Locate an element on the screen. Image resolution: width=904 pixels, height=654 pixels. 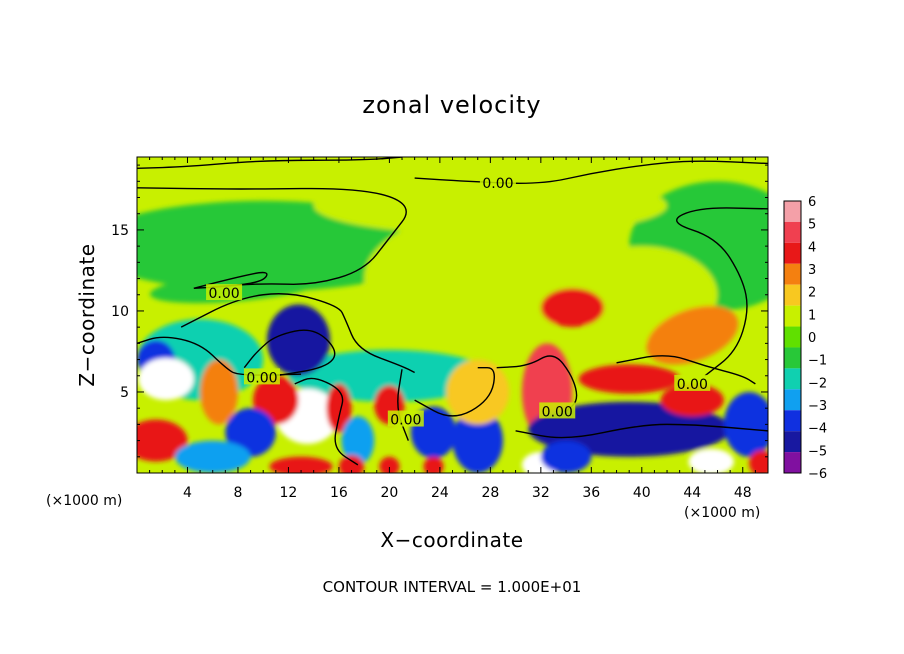
y-tick-label-1: 10 is located at coordinates (120, 312).